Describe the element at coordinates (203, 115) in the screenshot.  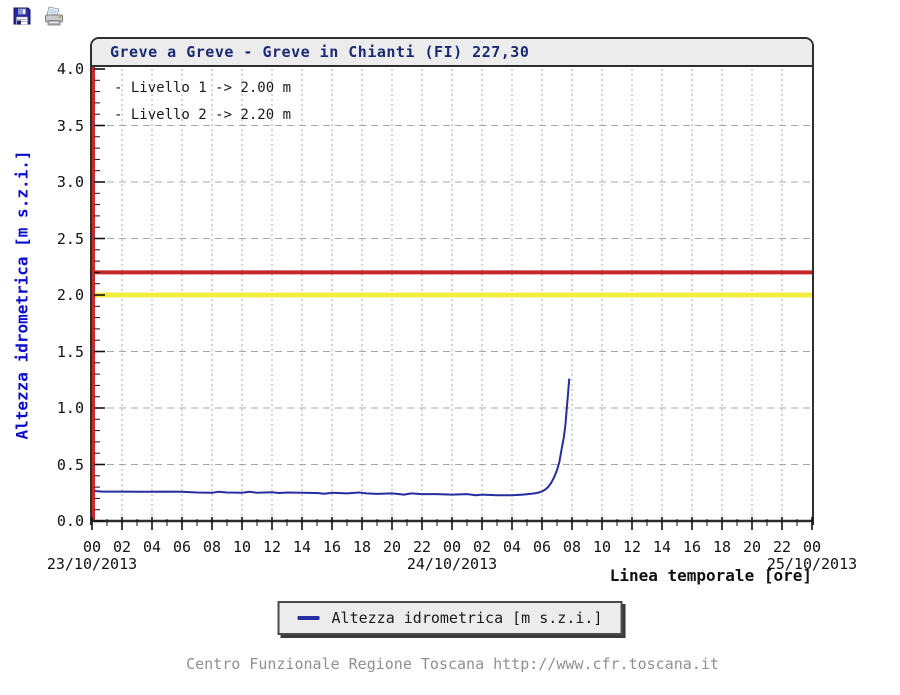
I see `threshold-label-livello2: - Livello 2 -> 2.20 m` at that location.